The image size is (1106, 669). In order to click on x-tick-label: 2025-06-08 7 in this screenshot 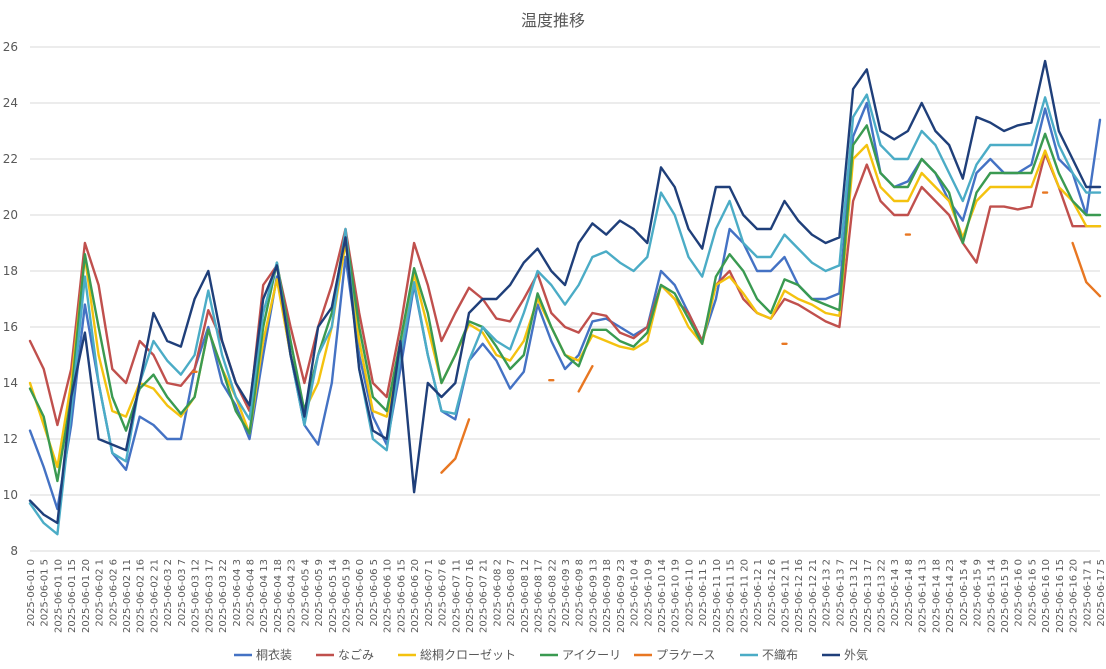, I will do `click(511, 593)`.